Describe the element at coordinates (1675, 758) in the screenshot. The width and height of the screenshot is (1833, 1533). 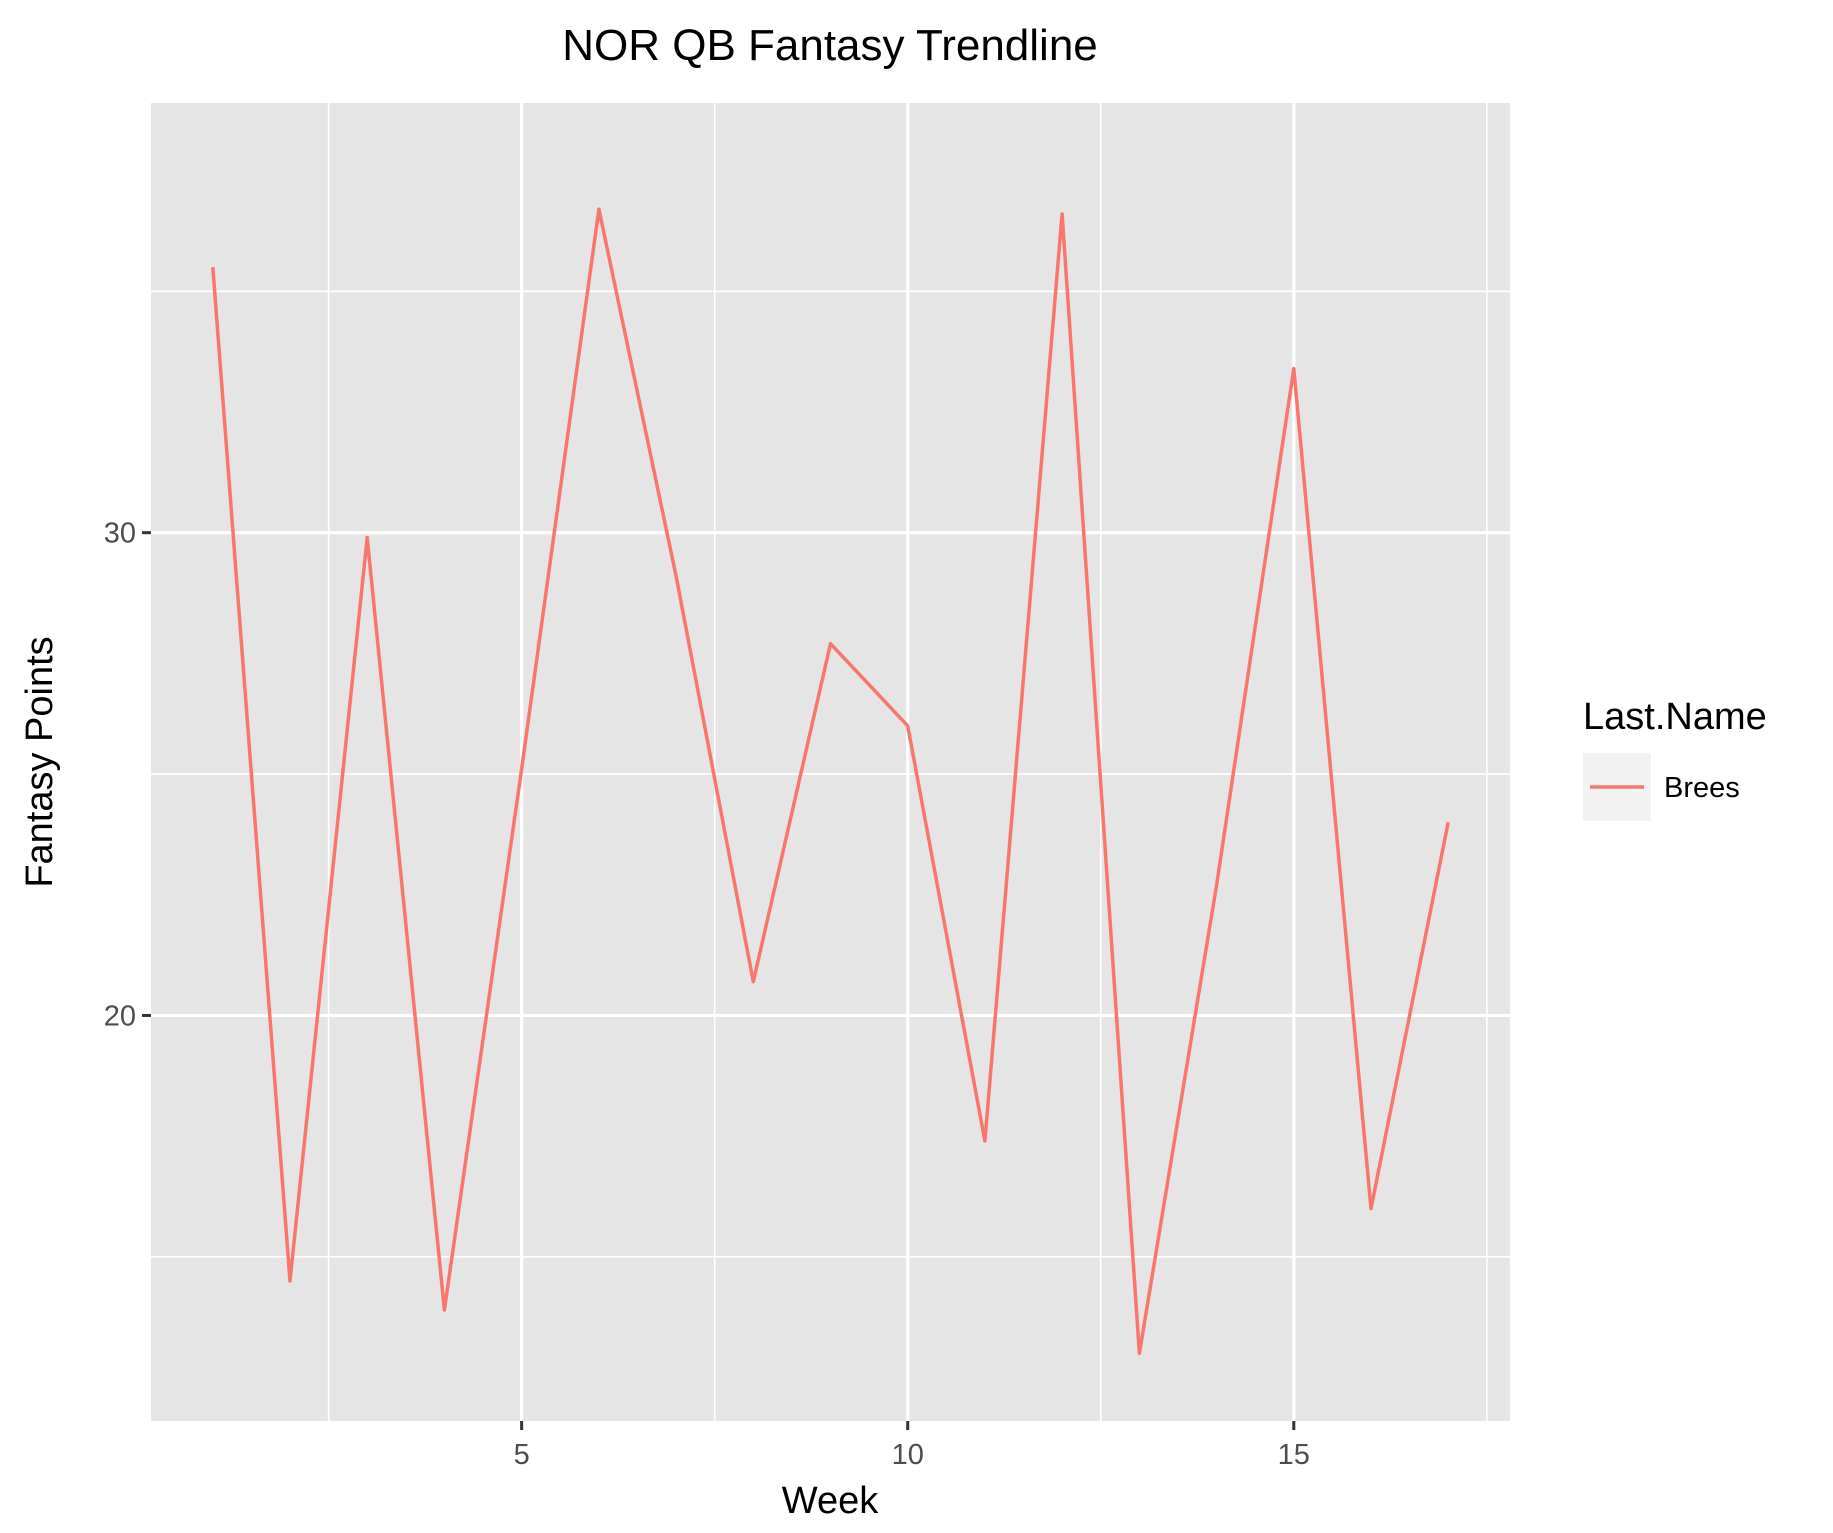
I see `legend: Last.Name Brees` at that location.